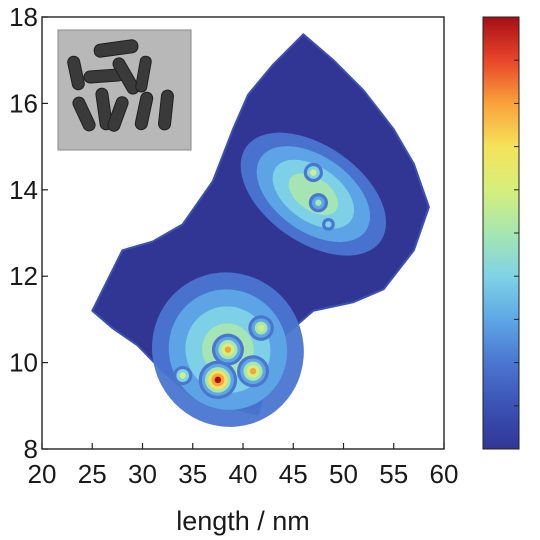  Describe the element at coordinates (23, 103) in the screenshot. I see `y-tick-label: 16` at that location.